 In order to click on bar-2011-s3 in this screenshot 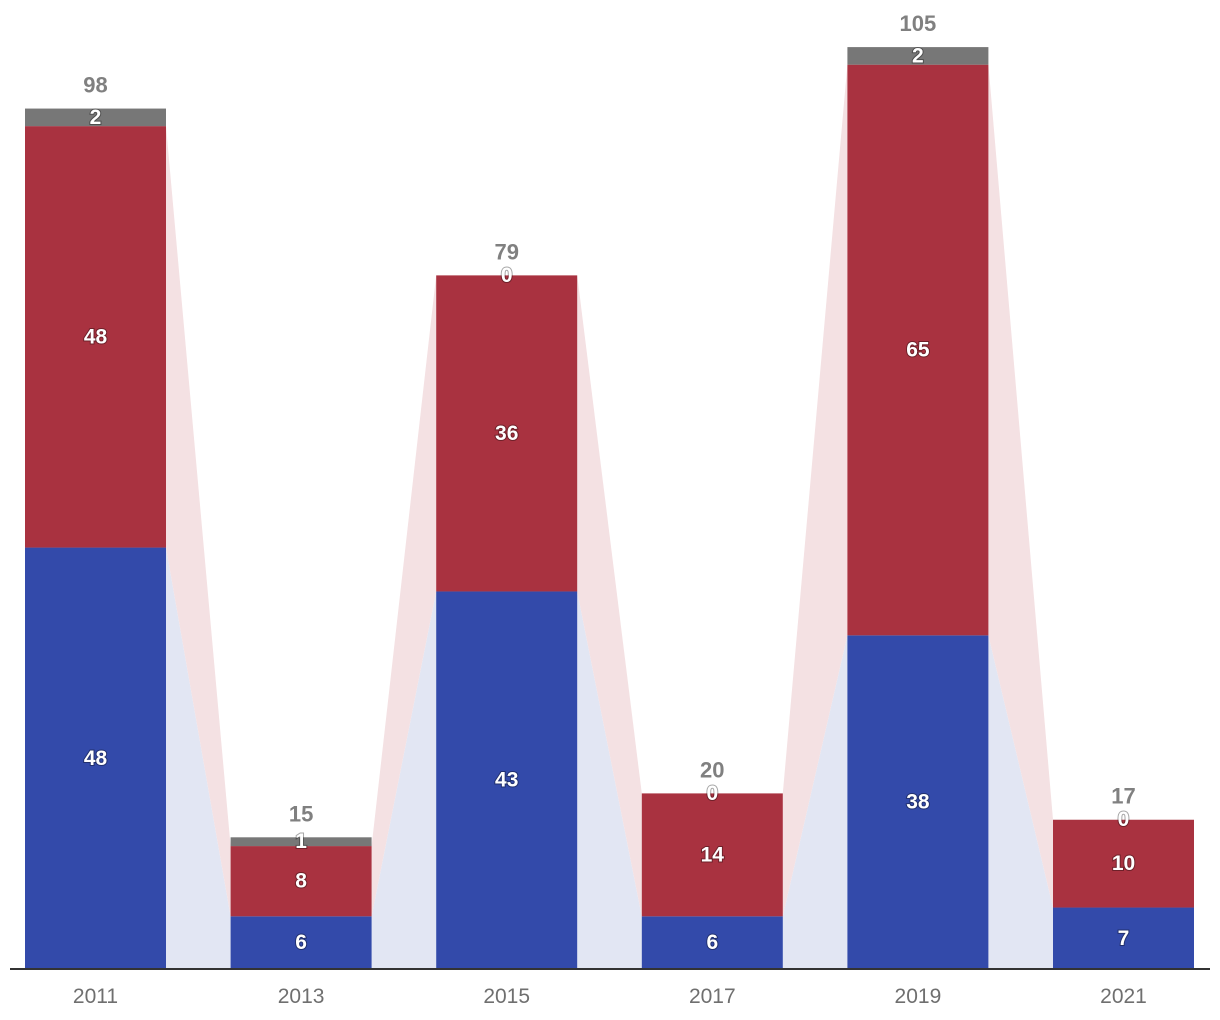, I will do `click(95, 117)`.